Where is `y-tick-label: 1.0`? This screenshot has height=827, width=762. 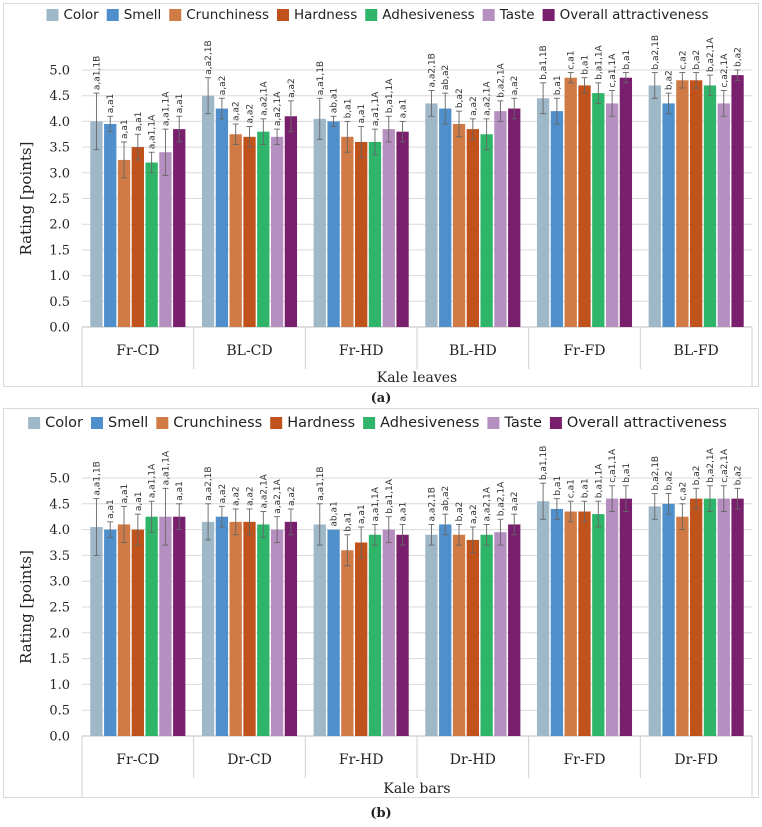
y-tick-label: 1.0 is located at coordinates (59, 685).